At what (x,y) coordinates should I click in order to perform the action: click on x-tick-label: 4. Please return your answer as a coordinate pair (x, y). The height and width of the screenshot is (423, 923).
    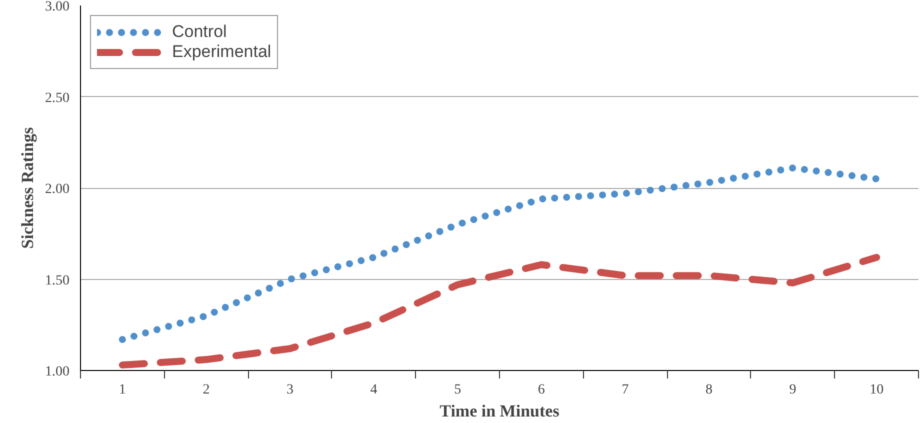
    Looking at the image, I should click on (374, 390).